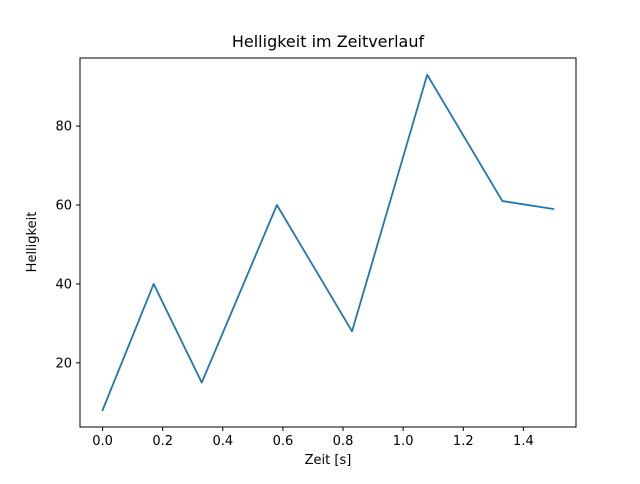 The image size is (640, 484). I want to click on x-tick-label: 1.4, so click(523, 441).